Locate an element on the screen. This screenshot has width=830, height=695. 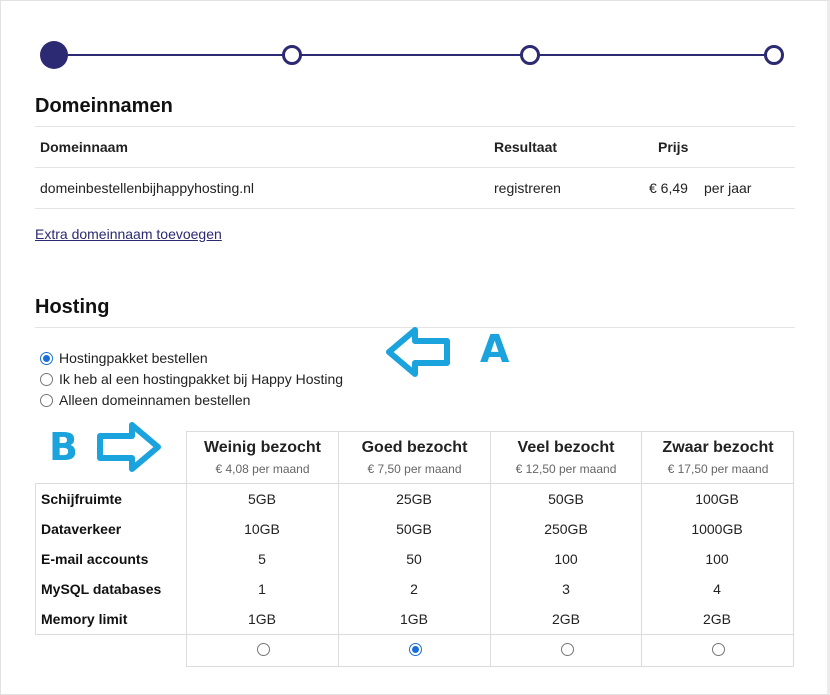
feature-value: 5 is located at coordinates (262, 559).